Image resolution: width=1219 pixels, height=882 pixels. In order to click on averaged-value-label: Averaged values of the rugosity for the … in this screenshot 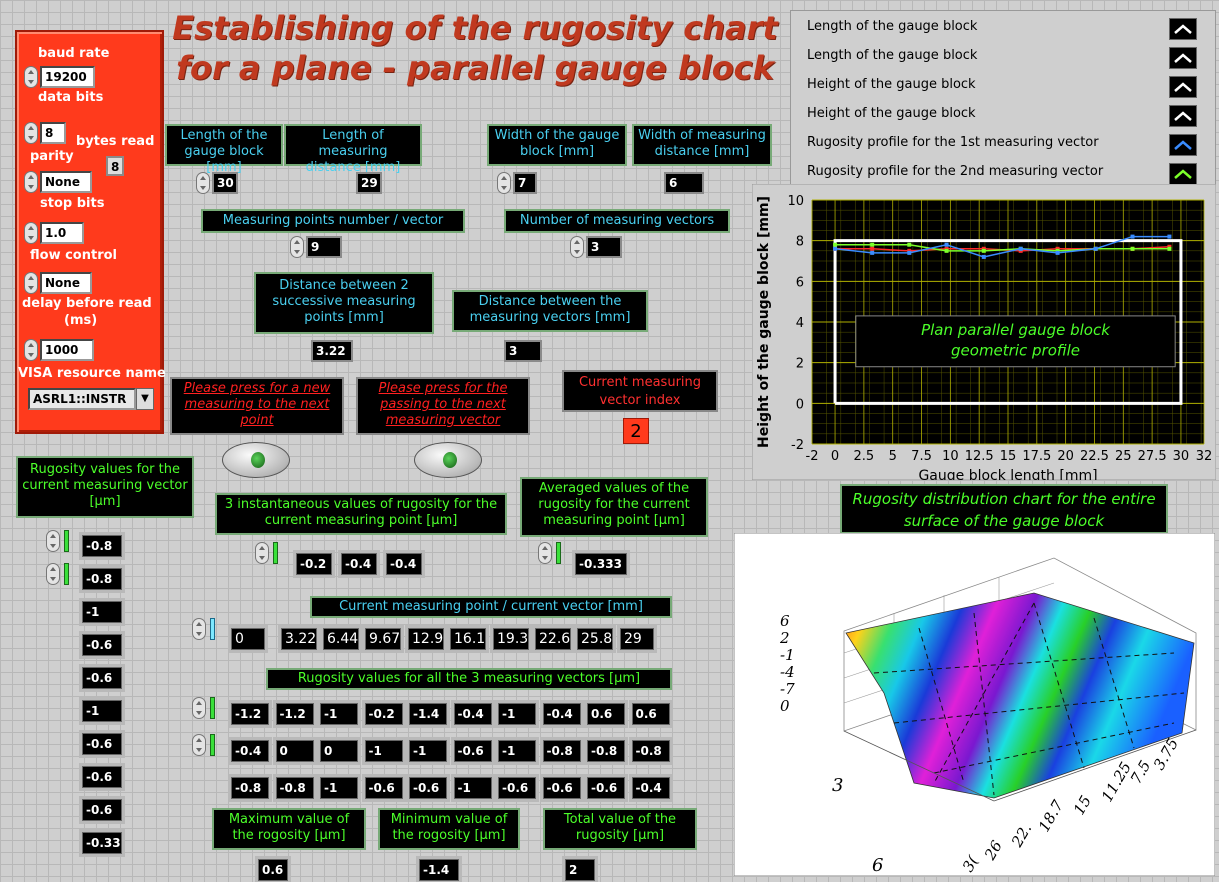, I will do `click(614, 507)`.